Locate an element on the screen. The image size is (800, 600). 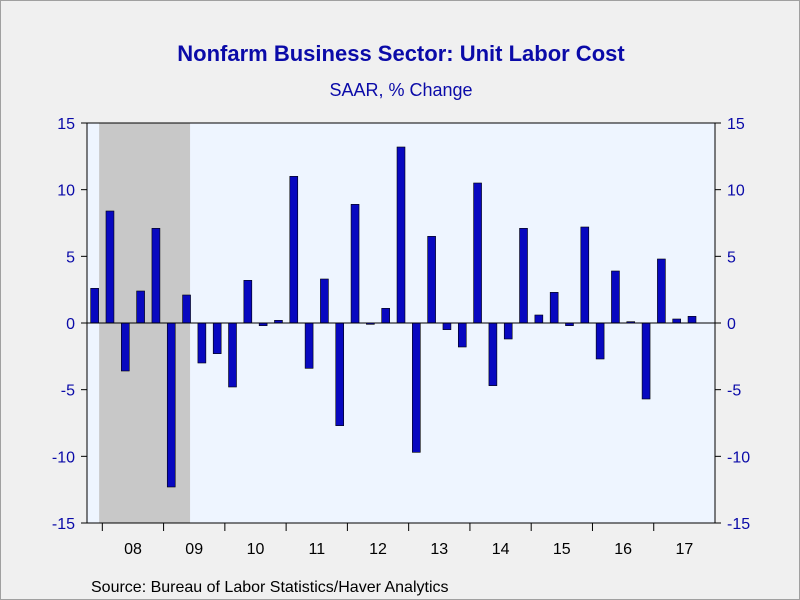
bar-2011Q3 is located at coordinates (324, 301).